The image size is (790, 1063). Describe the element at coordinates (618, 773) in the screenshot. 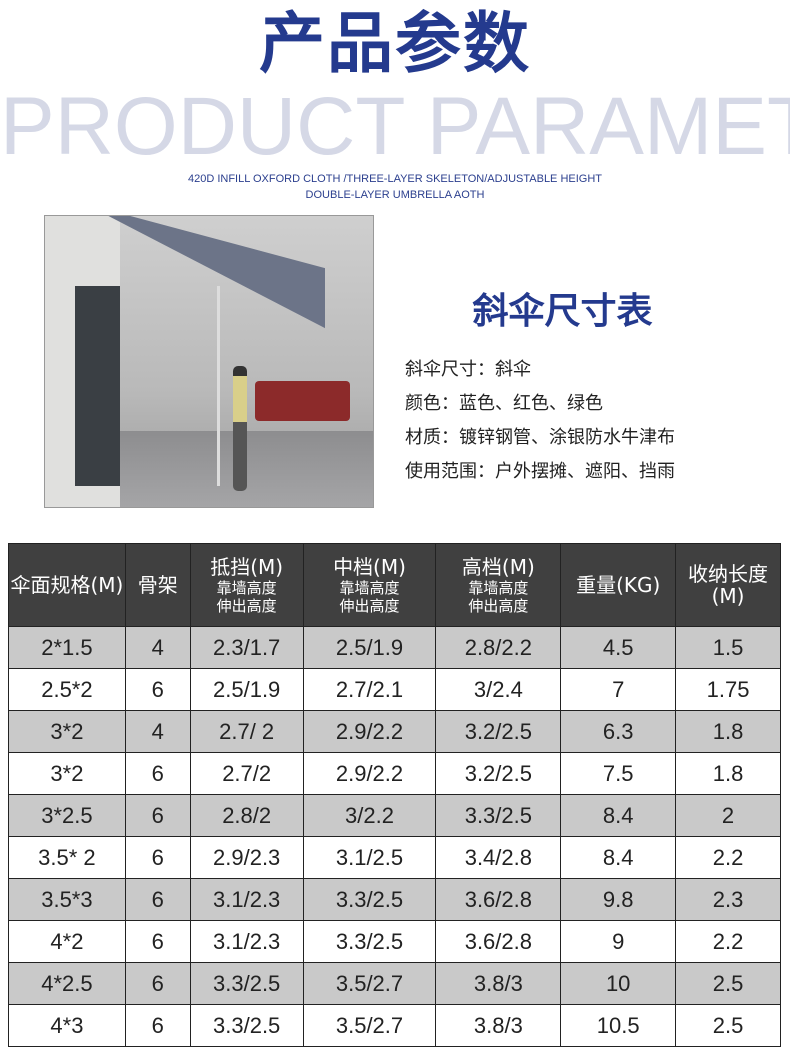

I see `table-cell: 7.5` at that location.